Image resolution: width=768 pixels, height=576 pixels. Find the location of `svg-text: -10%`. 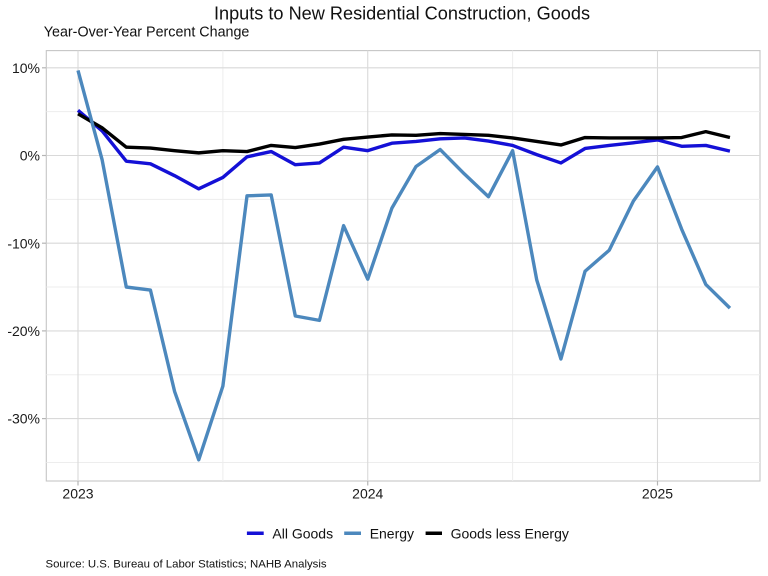

svg-text: -10% is located at coordinates (23, 243).